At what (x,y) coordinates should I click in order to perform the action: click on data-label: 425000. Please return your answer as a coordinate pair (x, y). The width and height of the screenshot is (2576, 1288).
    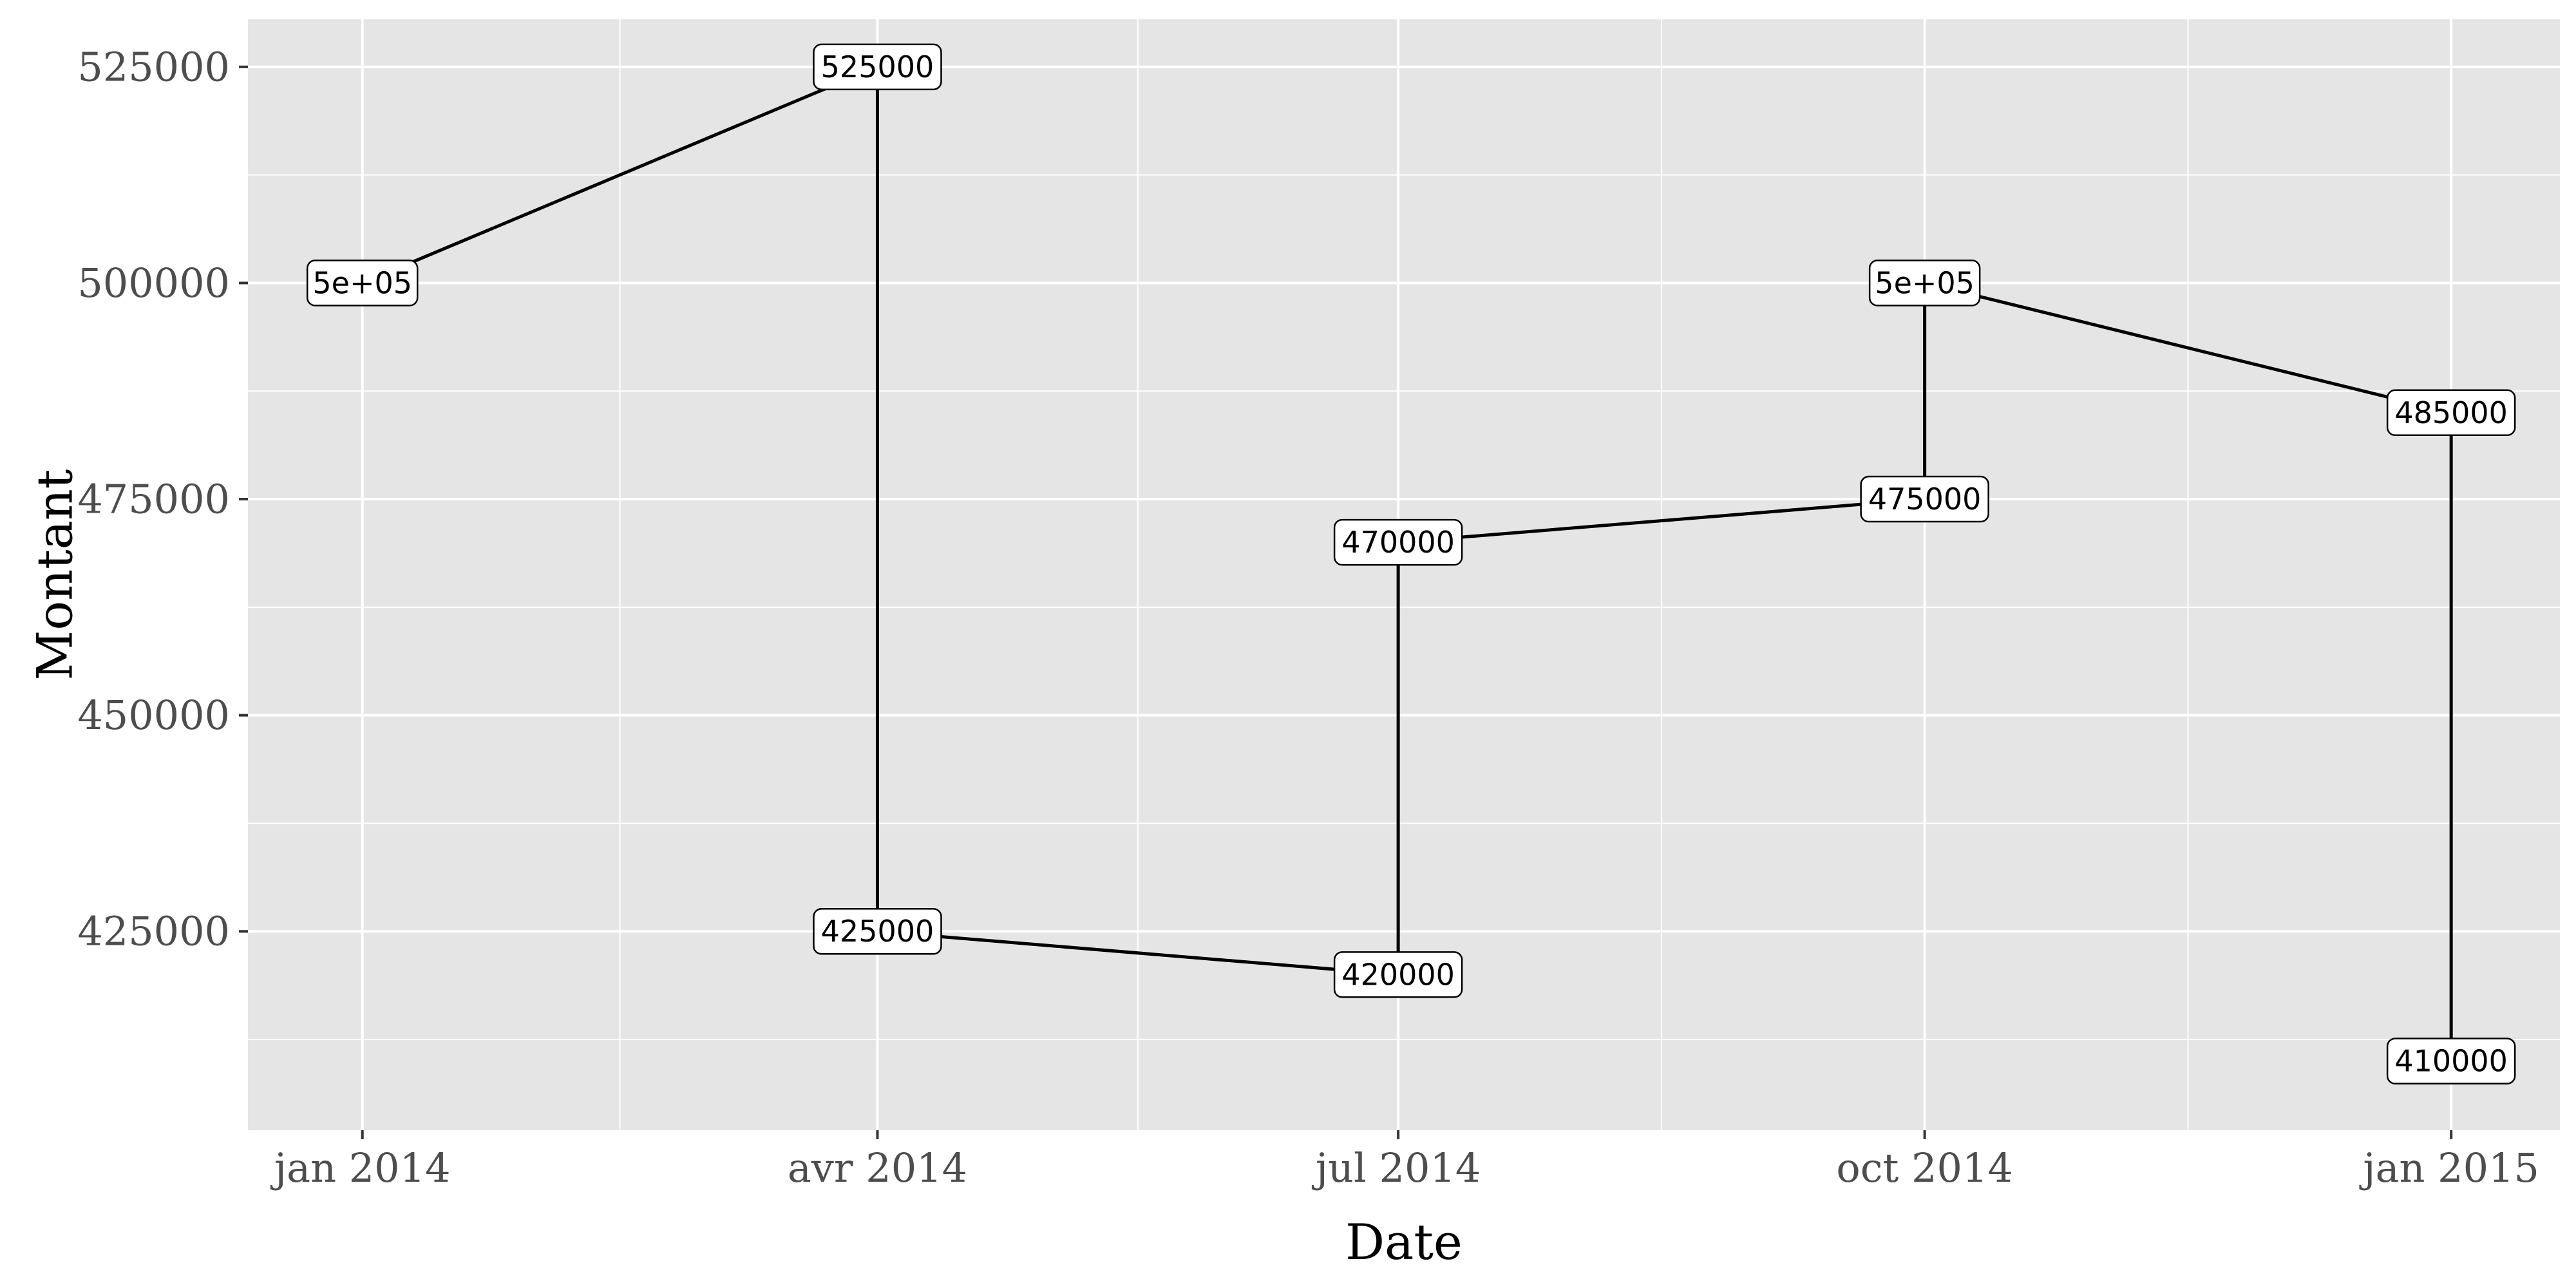
    Looking at the image, I should click on (878, 931).